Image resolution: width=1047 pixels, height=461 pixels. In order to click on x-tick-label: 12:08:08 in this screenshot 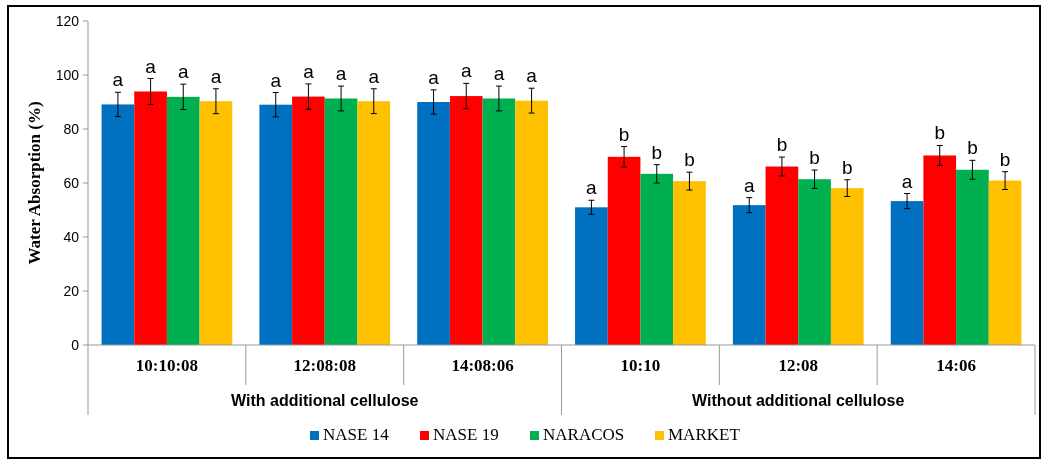, I will do `click(324, 365)`.